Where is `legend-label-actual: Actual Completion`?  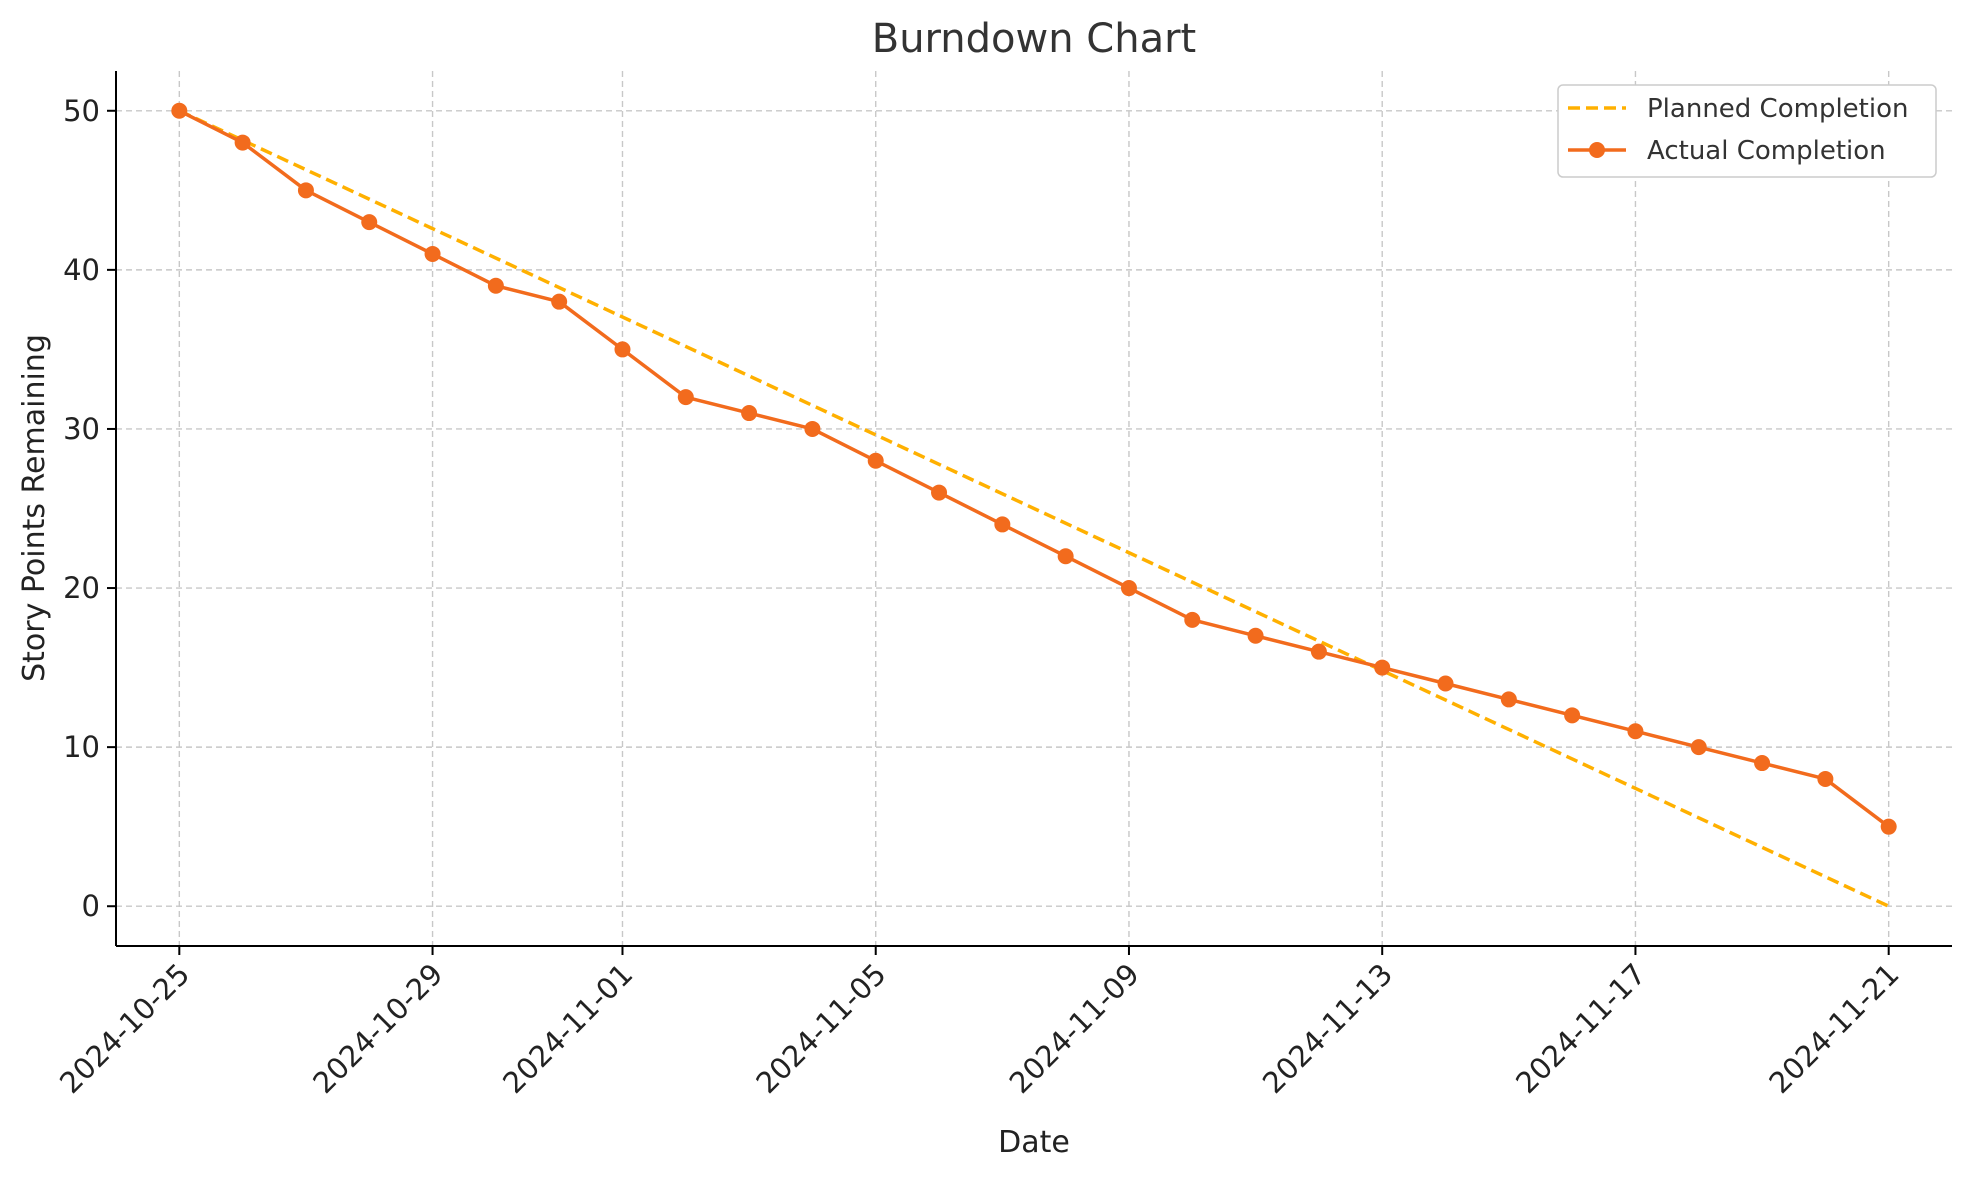 legend-label-actual: Actual Completion is located at coordinates (1766, 151).